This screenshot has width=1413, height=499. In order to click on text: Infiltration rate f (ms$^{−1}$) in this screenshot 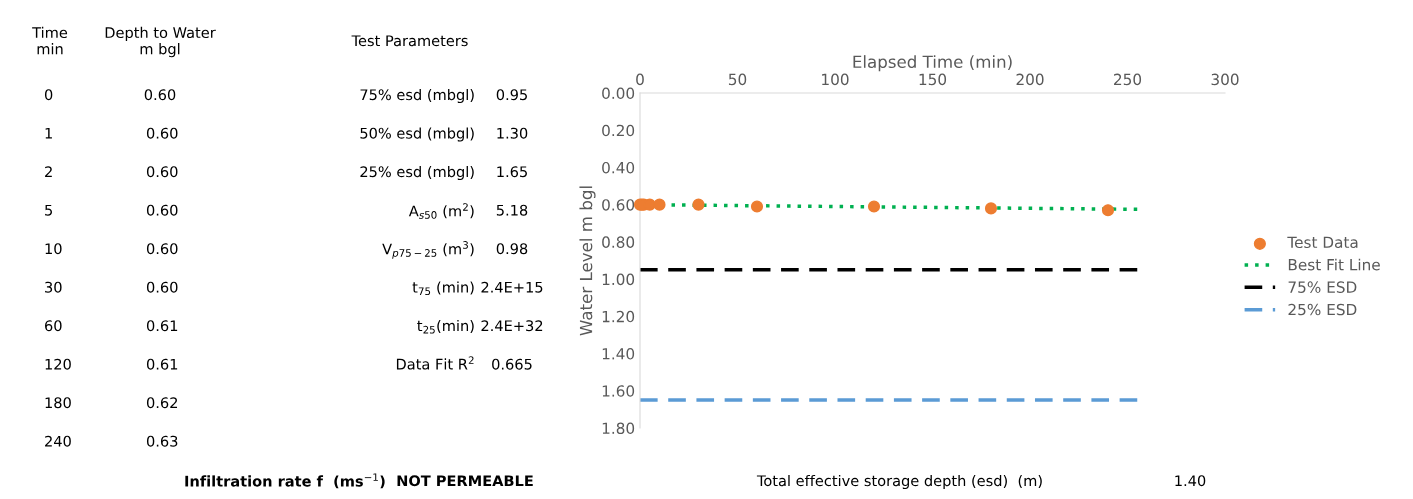, I will do `click(285, 481)`.